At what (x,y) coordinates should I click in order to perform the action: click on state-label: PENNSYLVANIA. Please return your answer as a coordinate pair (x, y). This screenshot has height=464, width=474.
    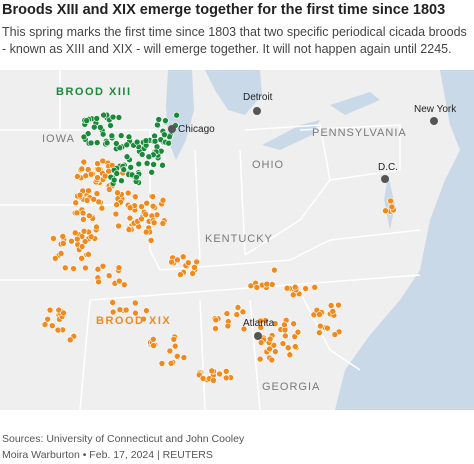
    Looking at the image, I should click on (359, 133).